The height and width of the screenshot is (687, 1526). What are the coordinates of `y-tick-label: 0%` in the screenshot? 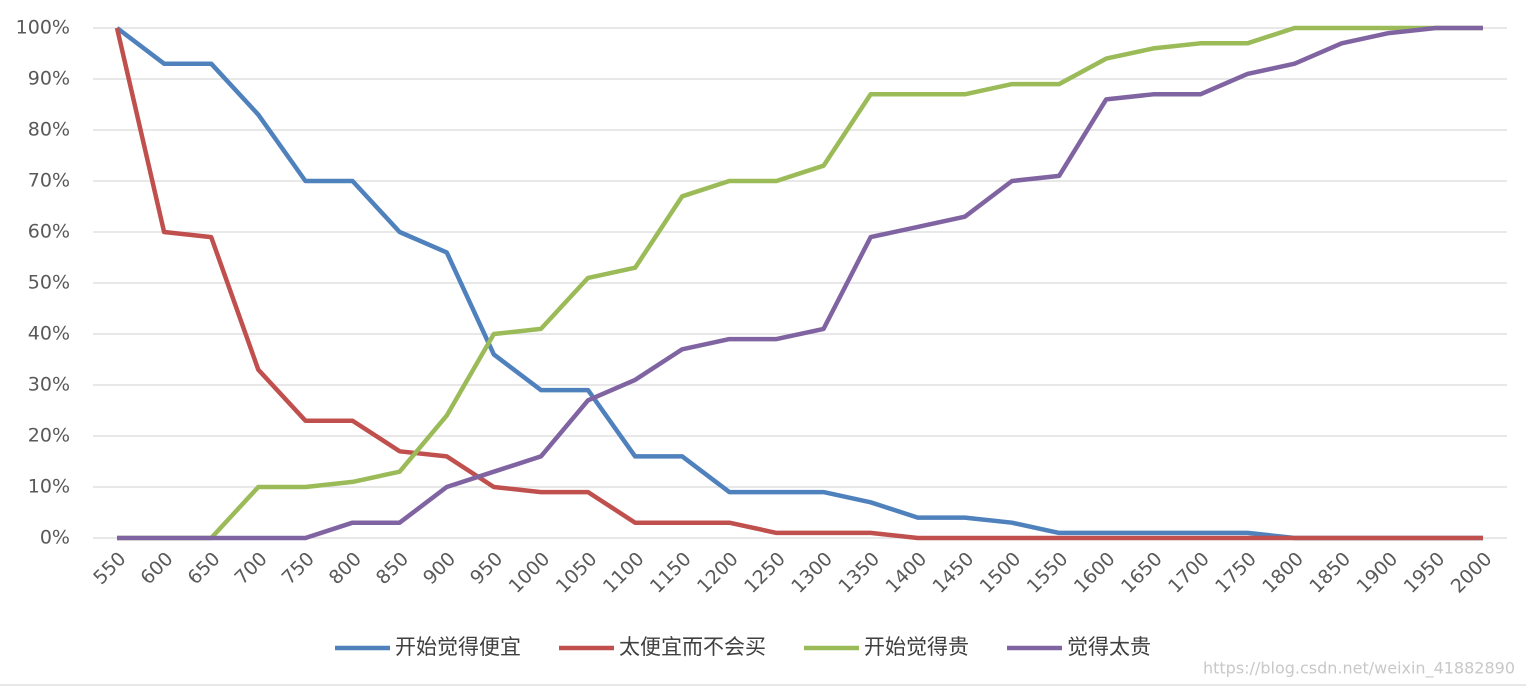 It's located at (55, 538).